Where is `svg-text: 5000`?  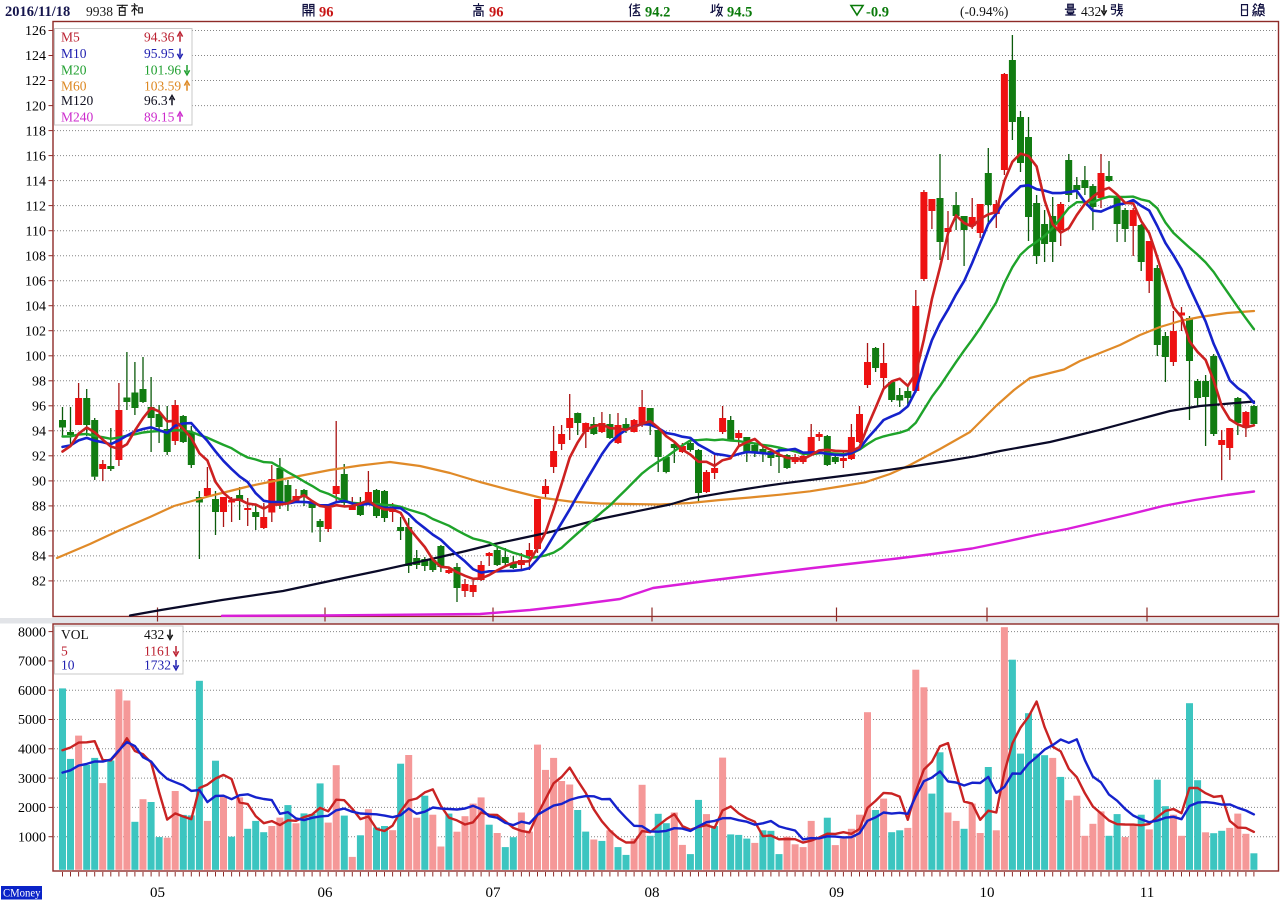 svg-text: 5000 is located at coordinates (32, 720).